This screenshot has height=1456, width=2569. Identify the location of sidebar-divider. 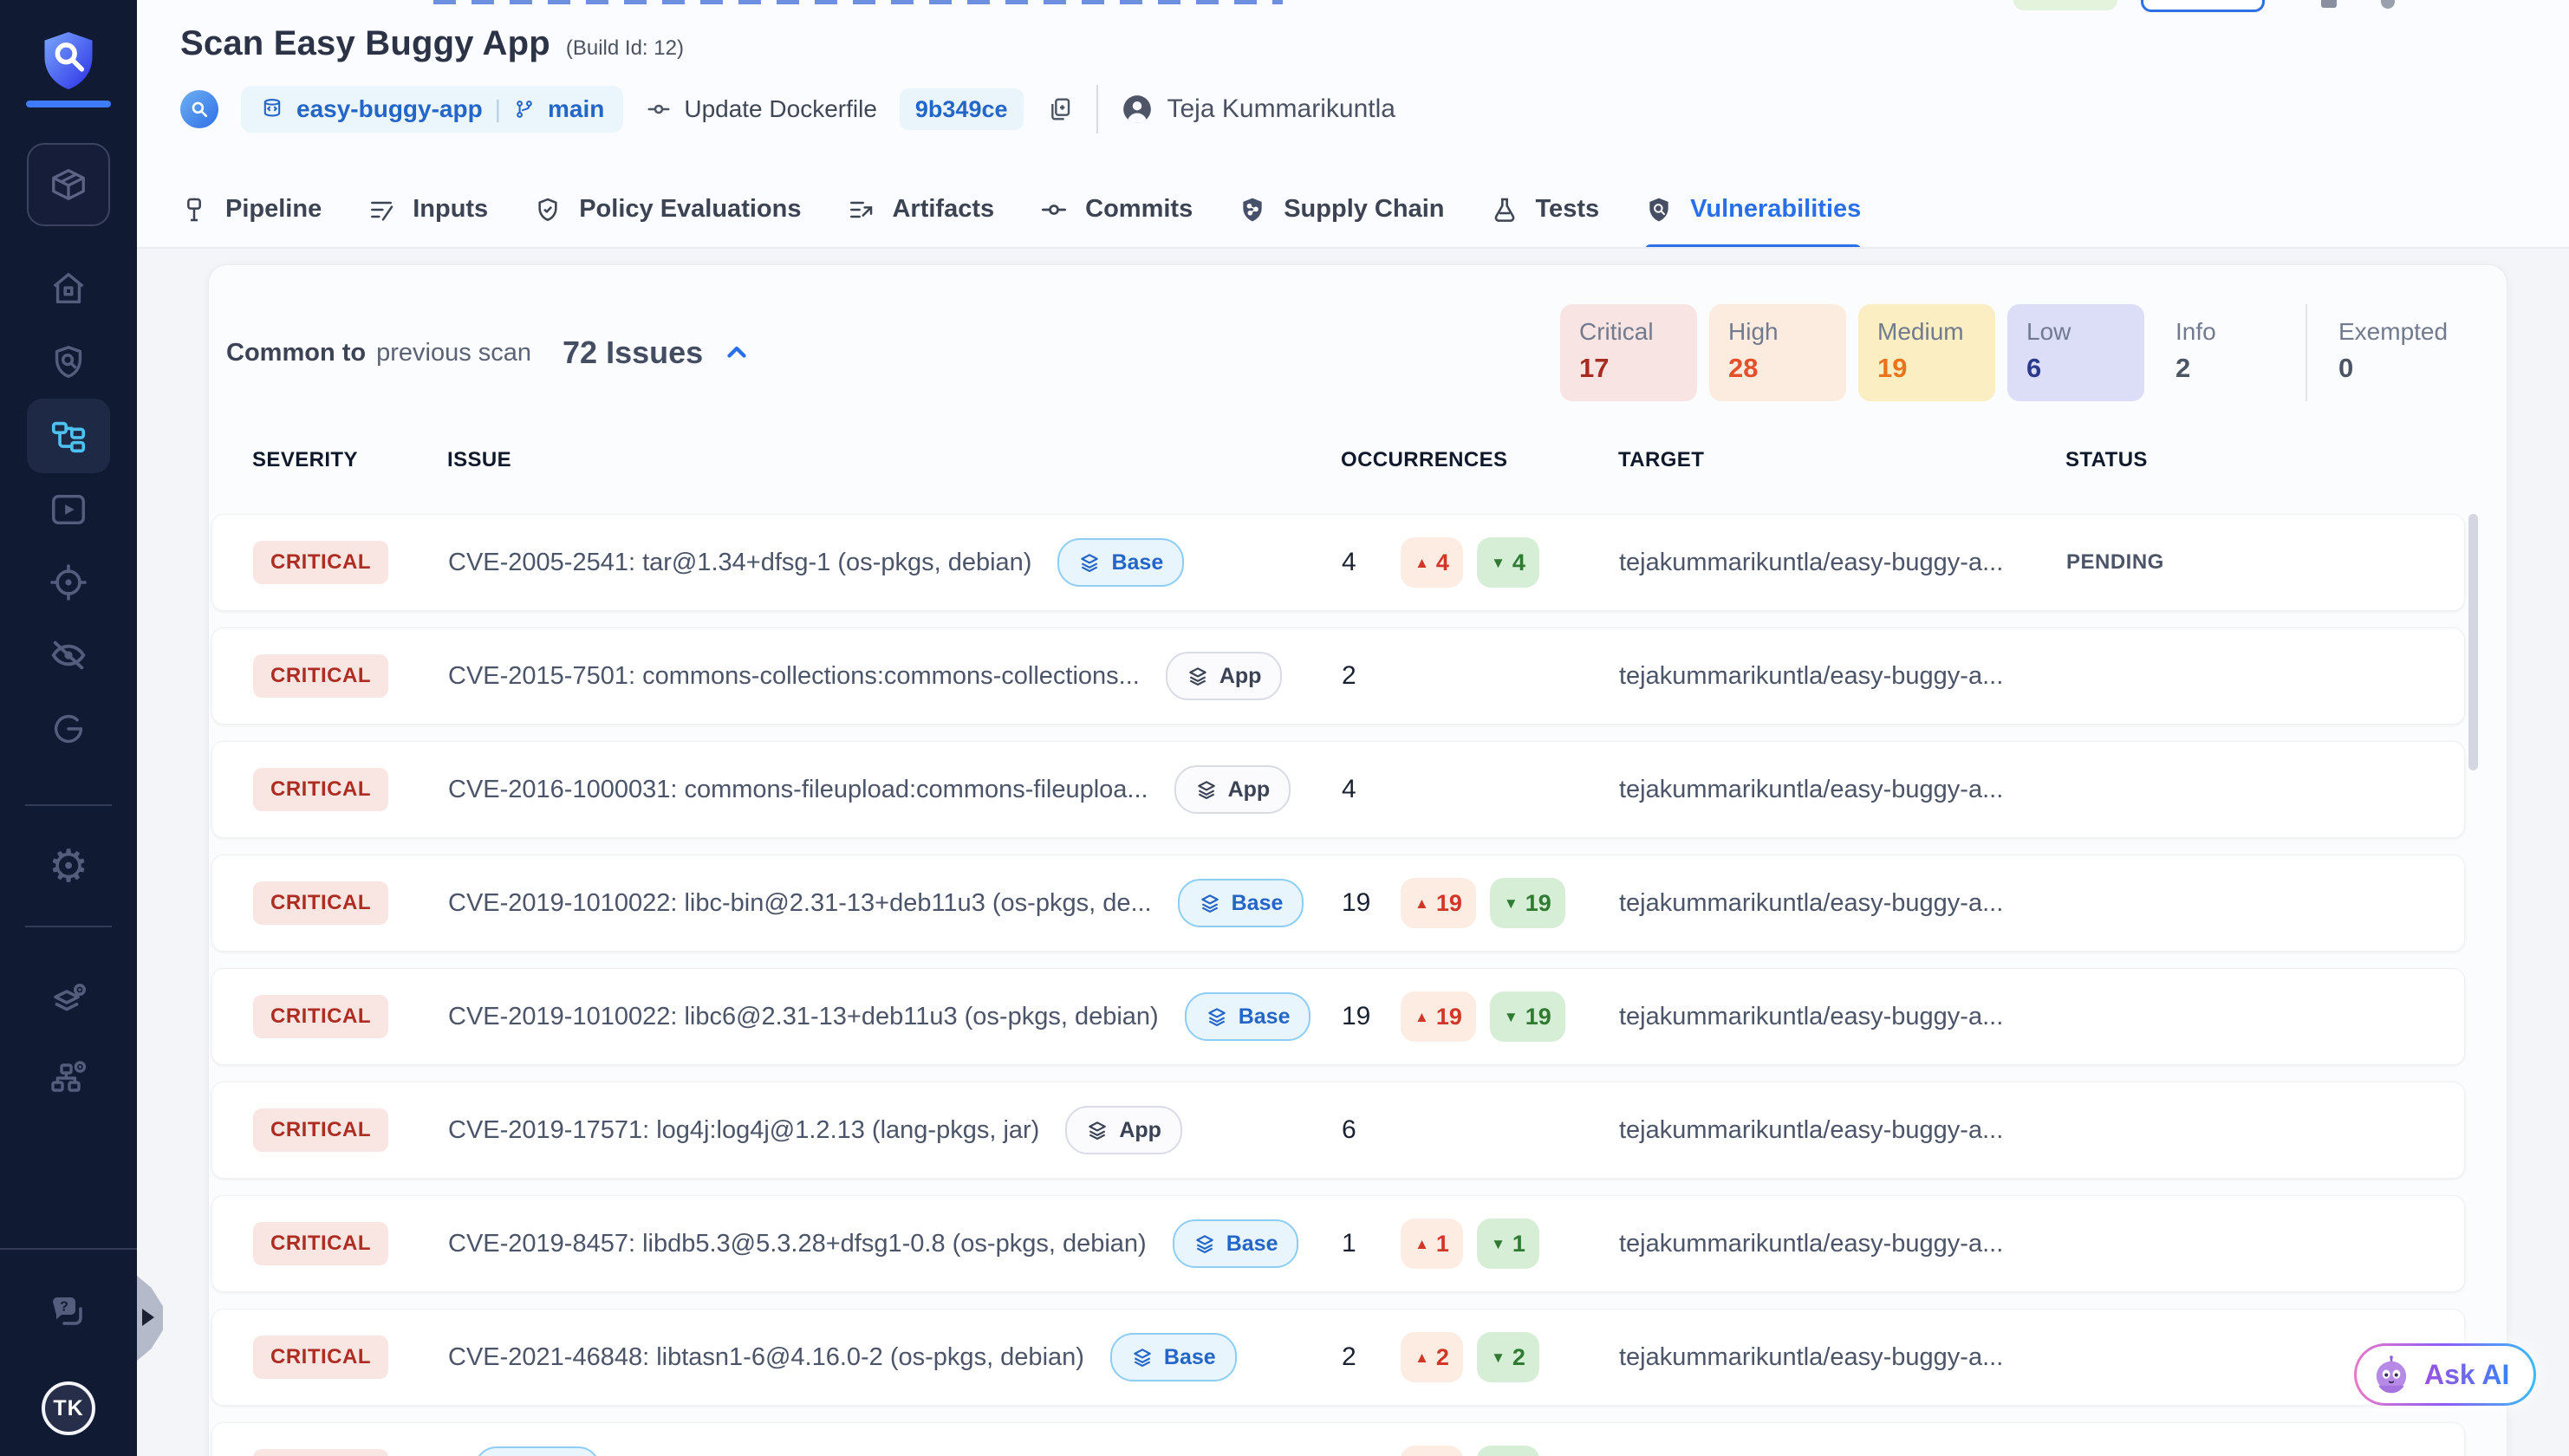
(69, 805).